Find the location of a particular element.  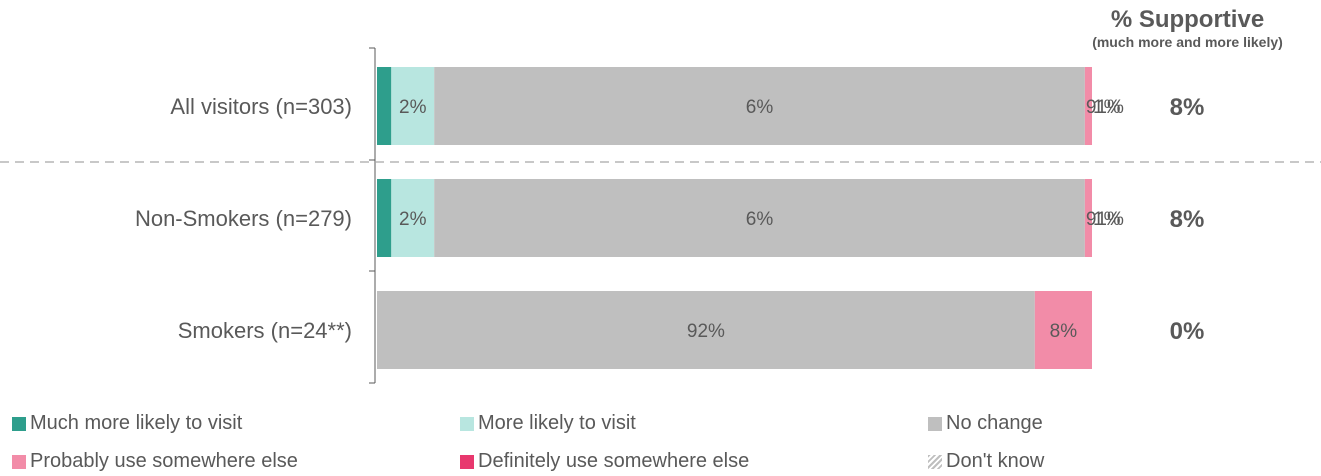

legend-item: No change is located at coordinates (985, 423).